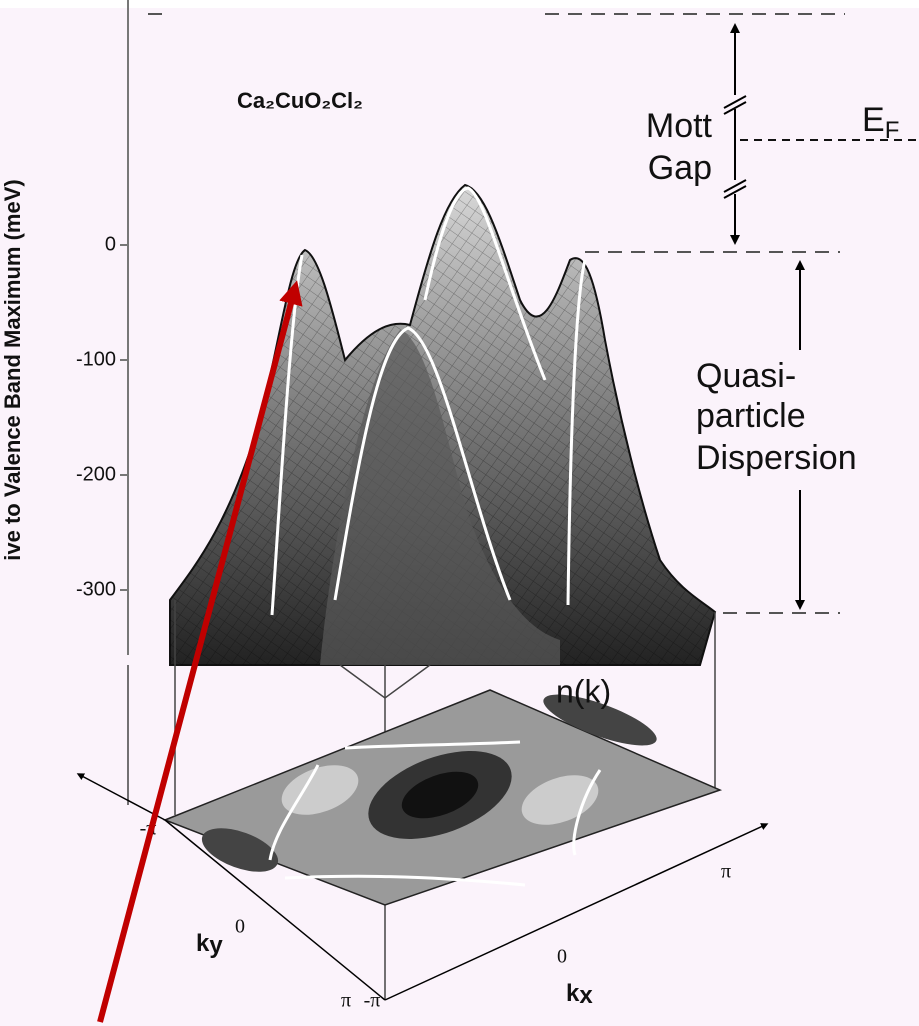 Image resolution: width=919 pixels, height=1026 pixels. Describe the element at coordinates (586, 995) in the screenshot. I see `kx-sub: x` at that location.